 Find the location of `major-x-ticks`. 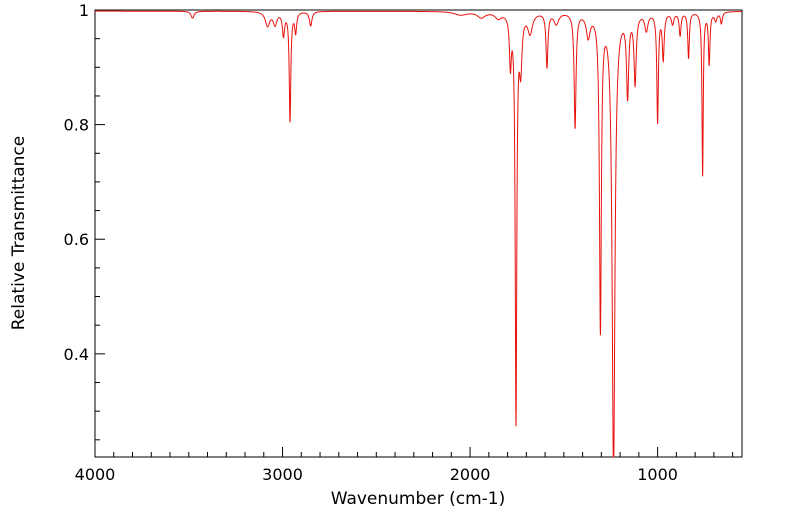

major-x-ticks is located at coordinates (376, 452).